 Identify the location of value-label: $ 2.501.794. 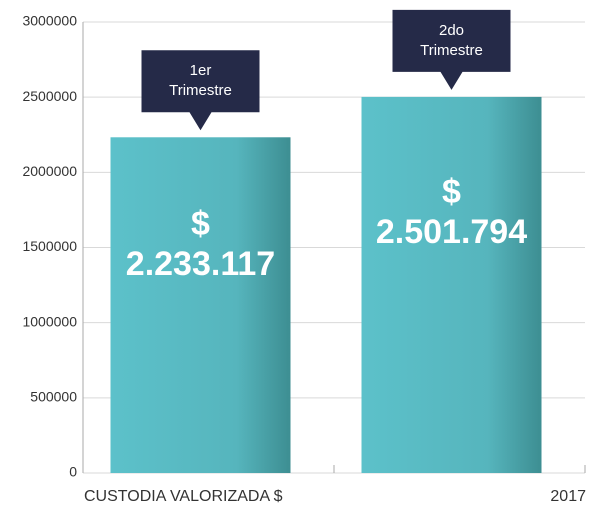
(451, 212).